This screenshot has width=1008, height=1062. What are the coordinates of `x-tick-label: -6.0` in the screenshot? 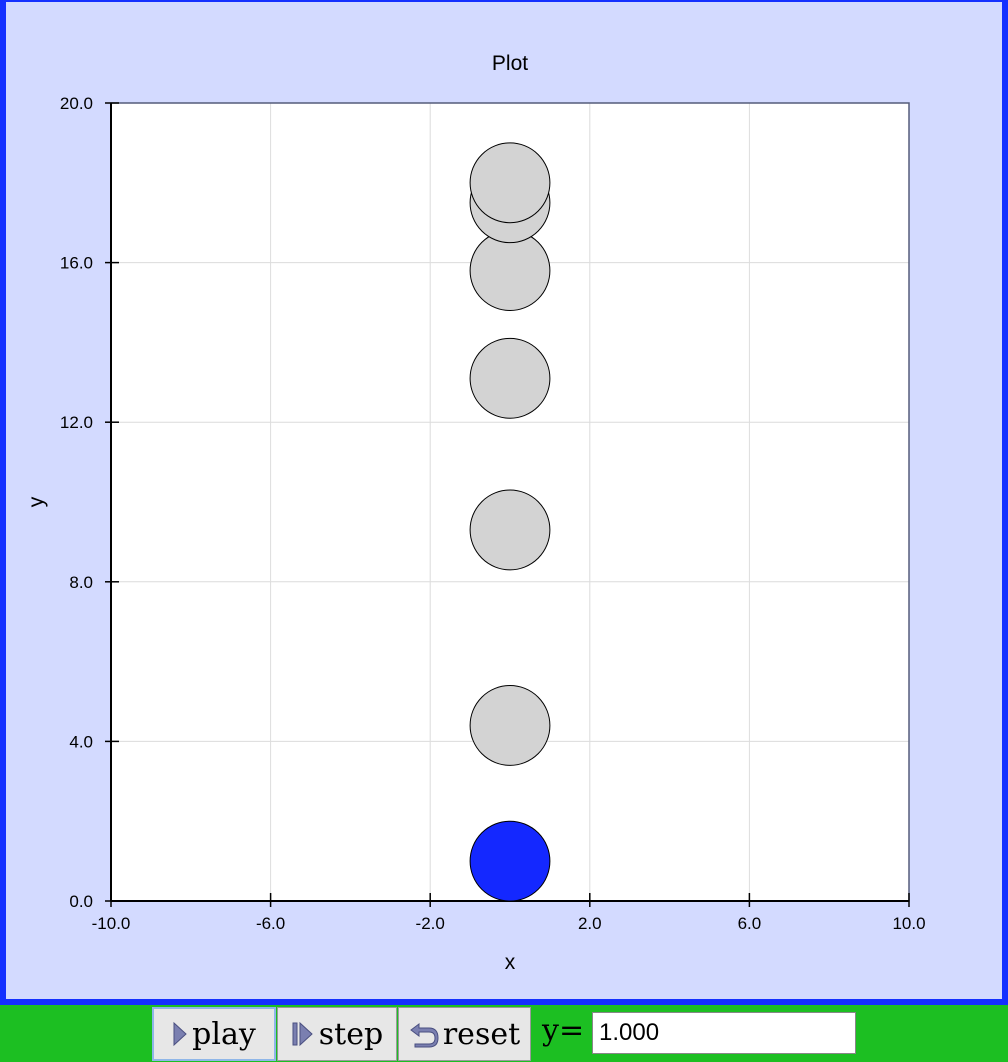 It's located at (270, 923).